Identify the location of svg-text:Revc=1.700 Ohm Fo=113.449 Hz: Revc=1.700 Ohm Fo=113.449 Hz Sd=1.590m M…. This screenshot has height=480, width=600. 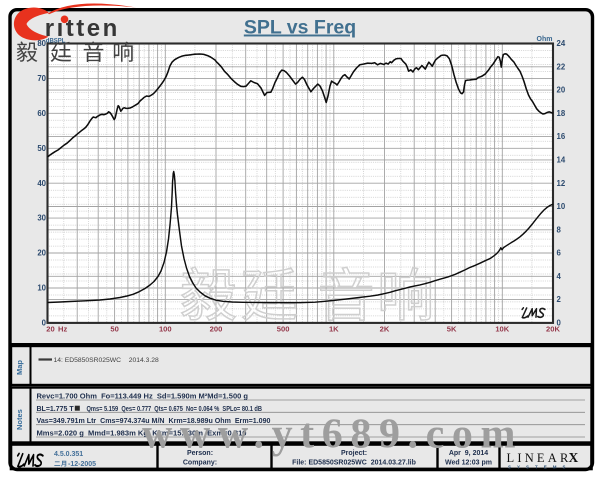
(143, 397).